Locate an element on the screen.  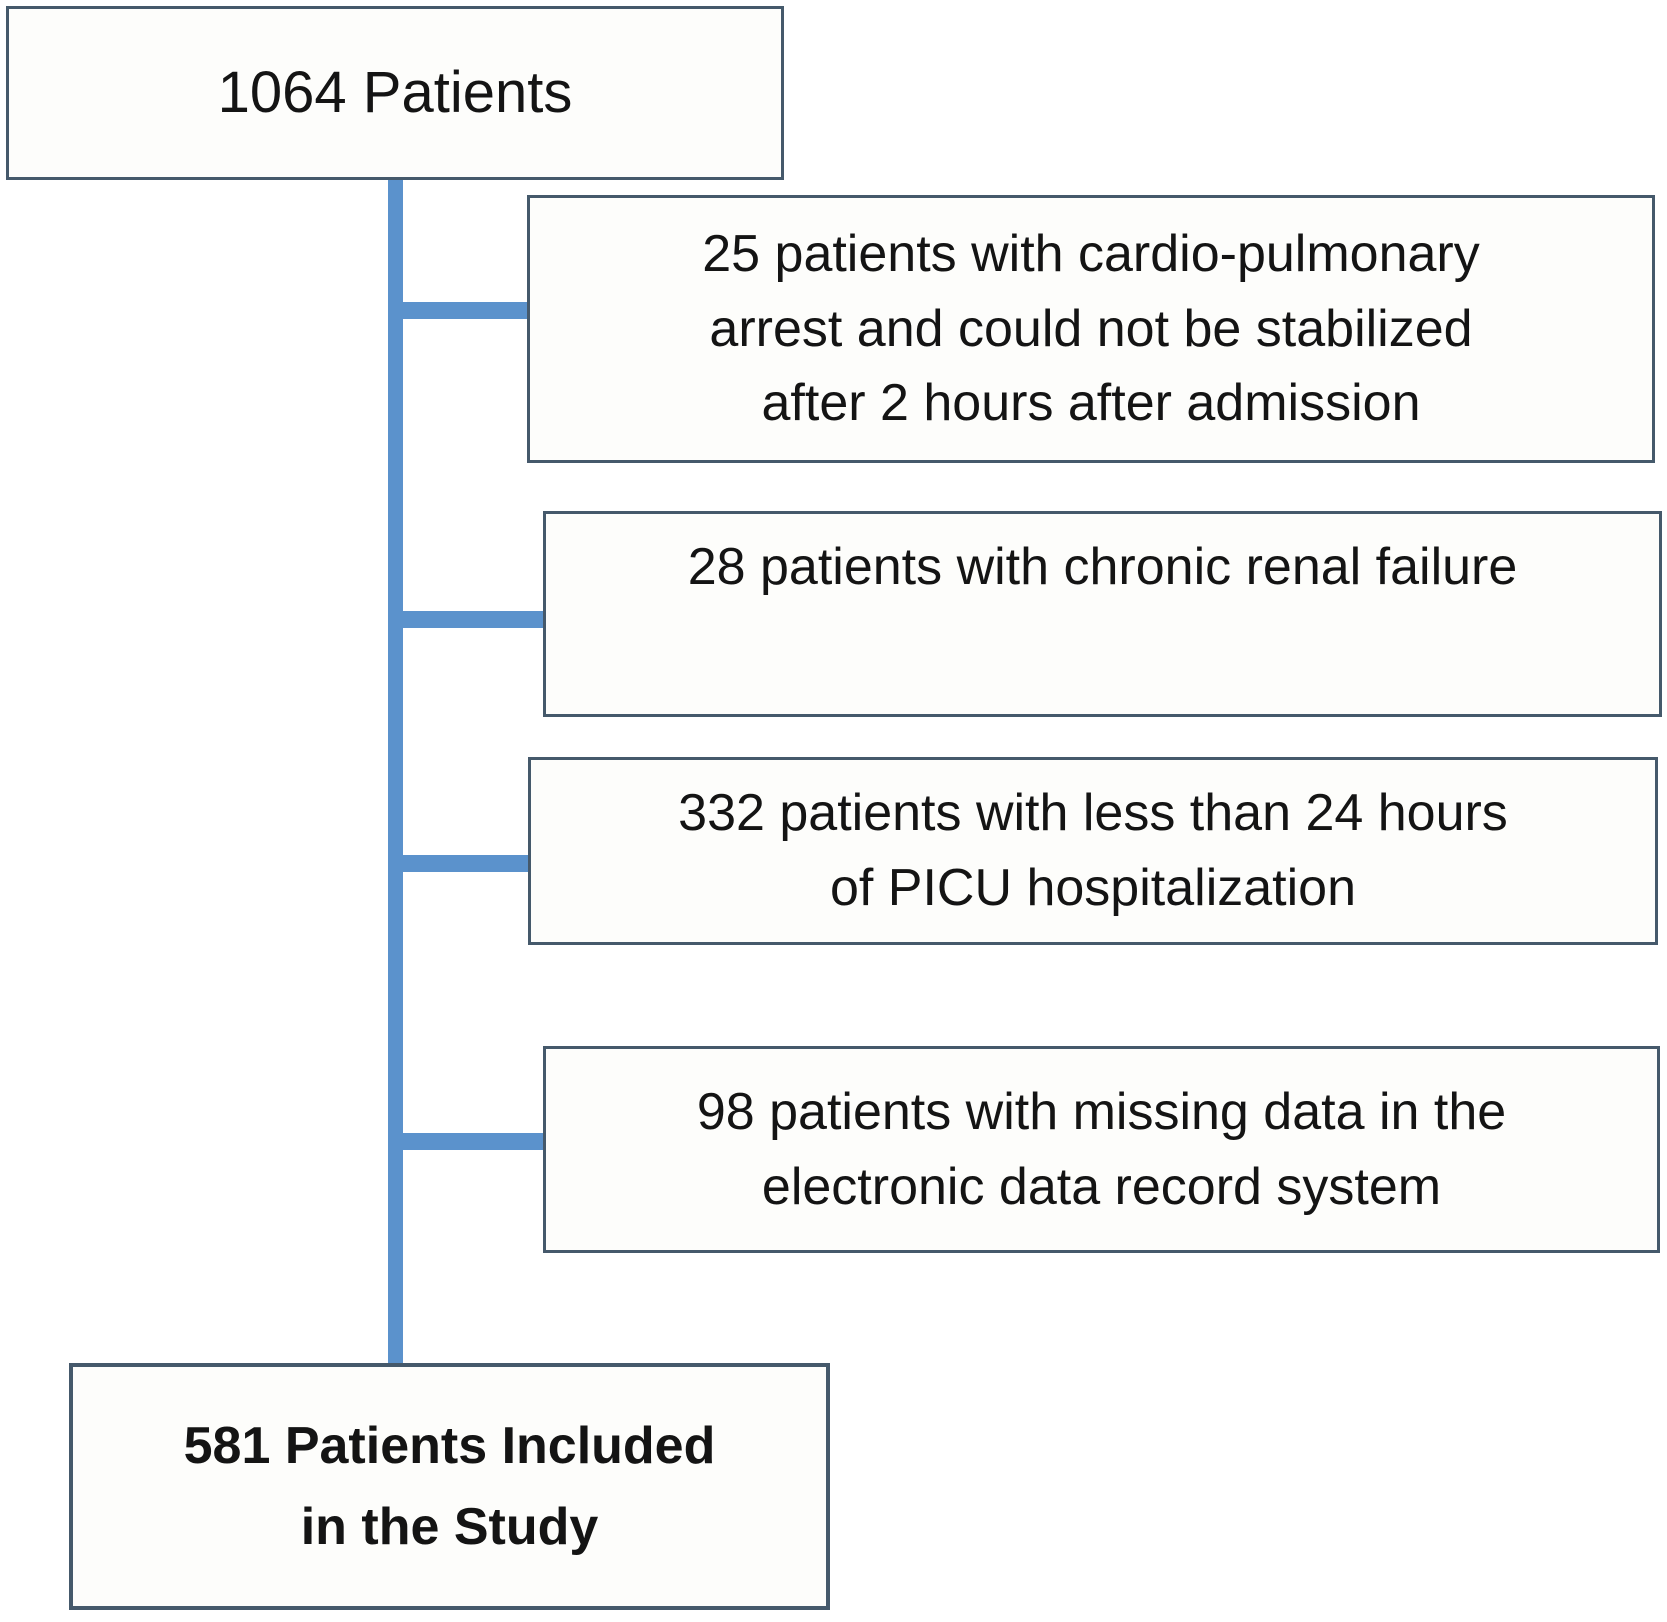
exclusion-1-line-2: arrest and could not be stabilized is located at coordinates (1091, 328).